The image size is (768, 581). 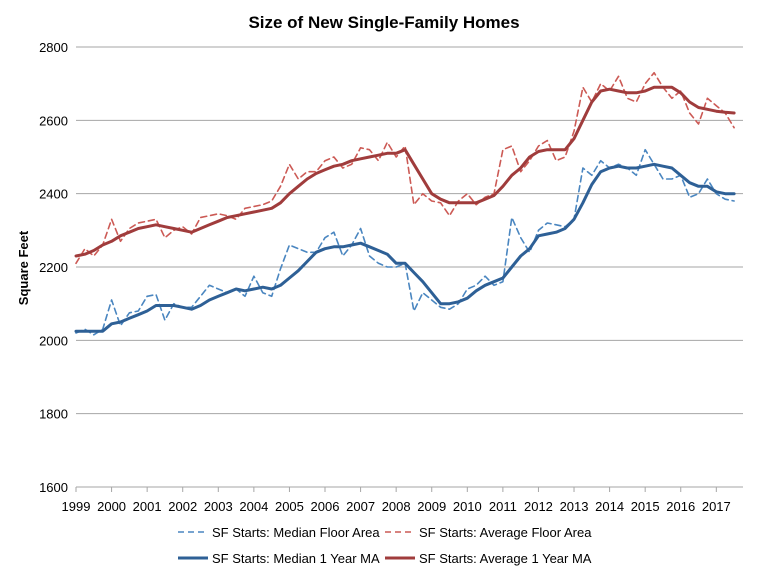 I want to click on x-tick-label: 2008, so click(x=396, y=506).